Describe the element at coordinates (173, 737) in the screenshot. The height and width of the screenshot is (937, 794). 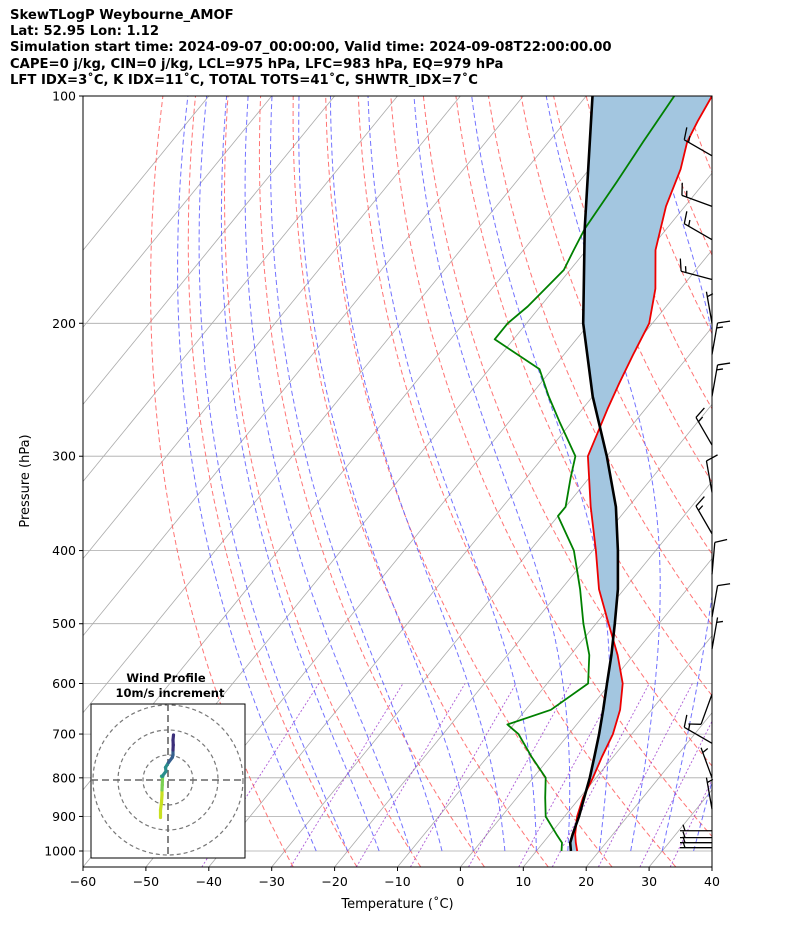
I see `hodograph-segment` at that location.